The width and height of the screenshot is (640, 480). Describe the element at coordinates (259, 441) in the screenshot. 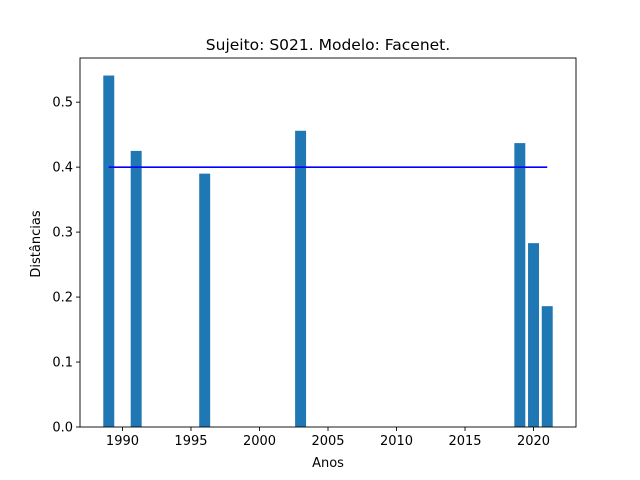

I see `x-tick-label-2000: 2000` at that location.